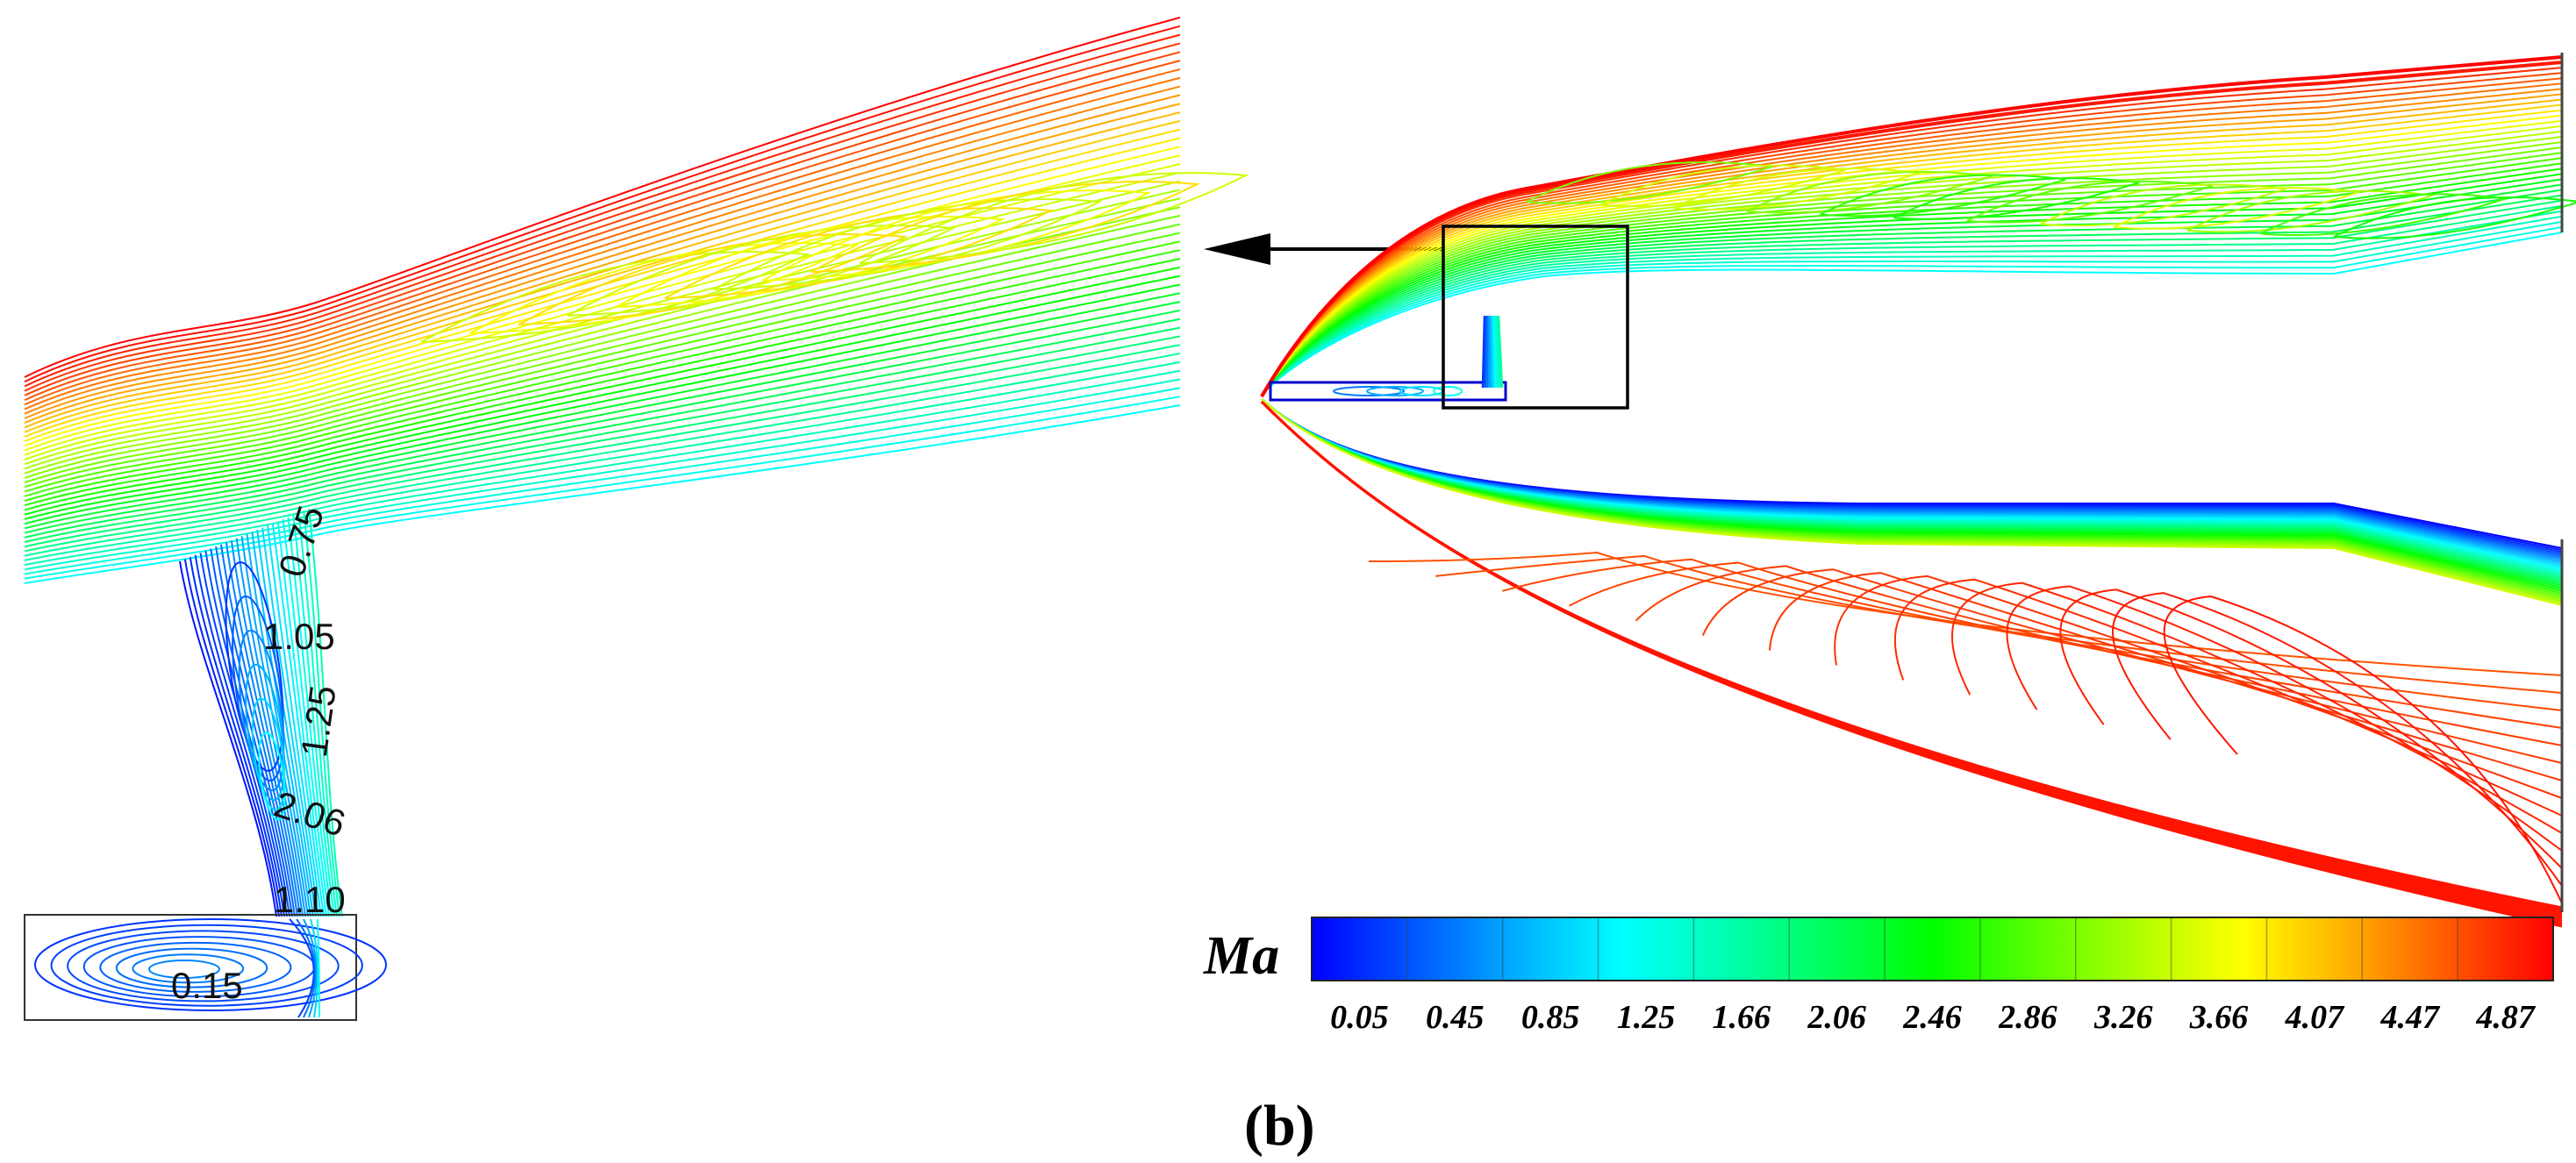  Describe the element at coordinates (318, 721) in the screenshot. I see `contour-label-3: 1.25` at that location.